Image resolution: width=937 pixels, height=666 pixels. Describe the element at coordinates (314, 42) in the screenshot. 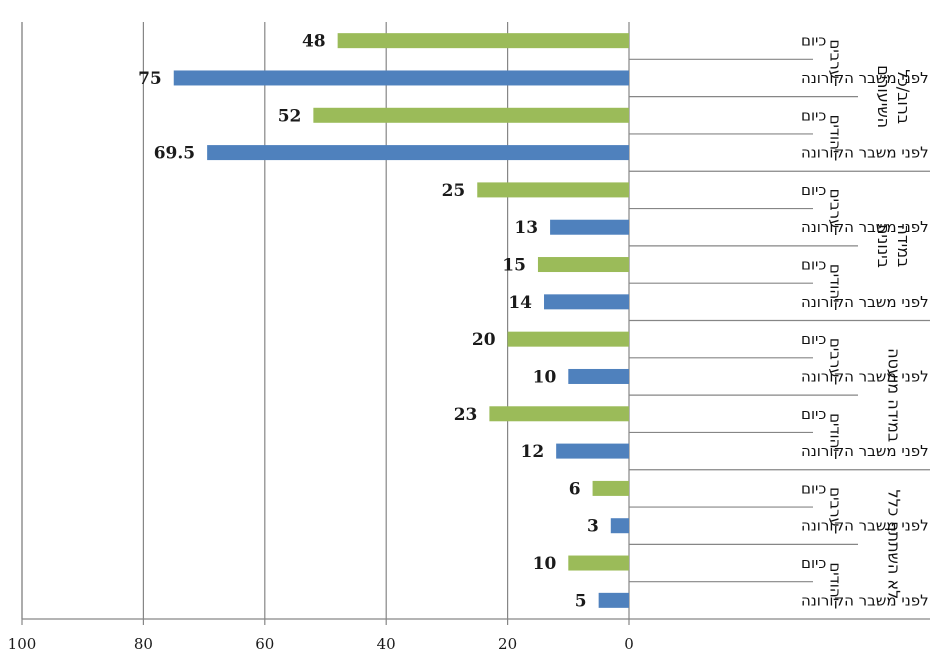

I see `value-label: 48` at that location.